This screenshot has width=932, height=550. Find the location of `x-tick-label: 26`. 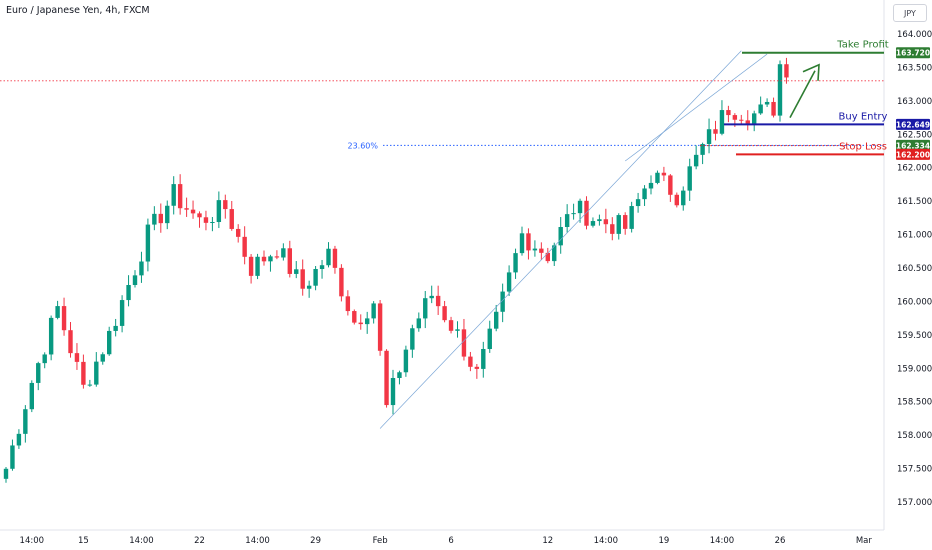

x-tick-label: 26 is located at coordinates (780, 541).